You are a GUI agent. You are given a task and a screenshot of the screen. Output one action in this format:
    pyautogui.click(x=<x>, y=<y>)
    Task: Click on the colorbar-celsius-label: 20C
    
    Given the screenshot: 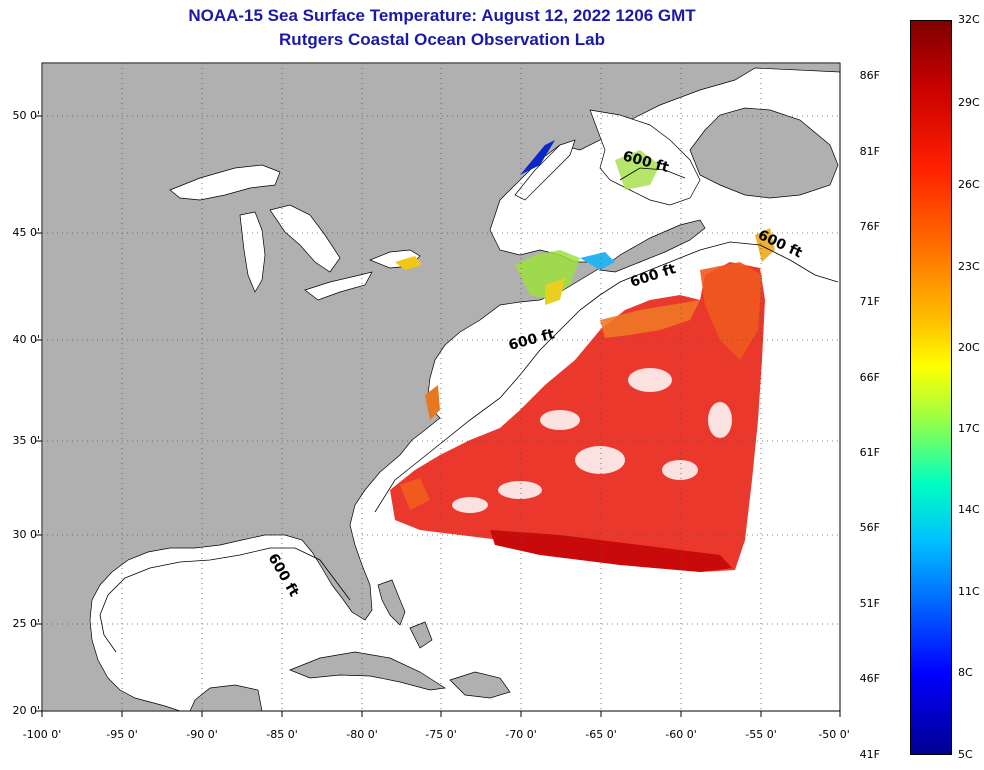 What is the action you would take?
    pyautogui.click(x=969, y=347)
    